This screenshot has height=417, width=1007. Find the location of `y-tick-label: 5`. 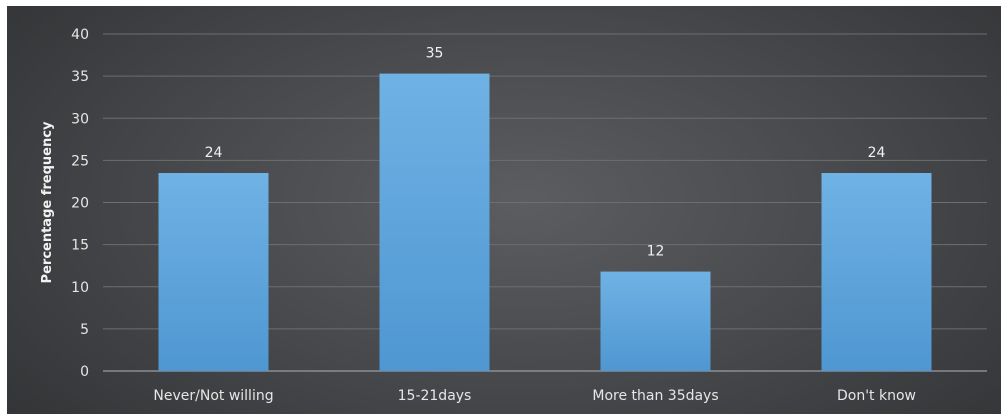

y-tick-label: 5 is located at coordinates (84, 330).